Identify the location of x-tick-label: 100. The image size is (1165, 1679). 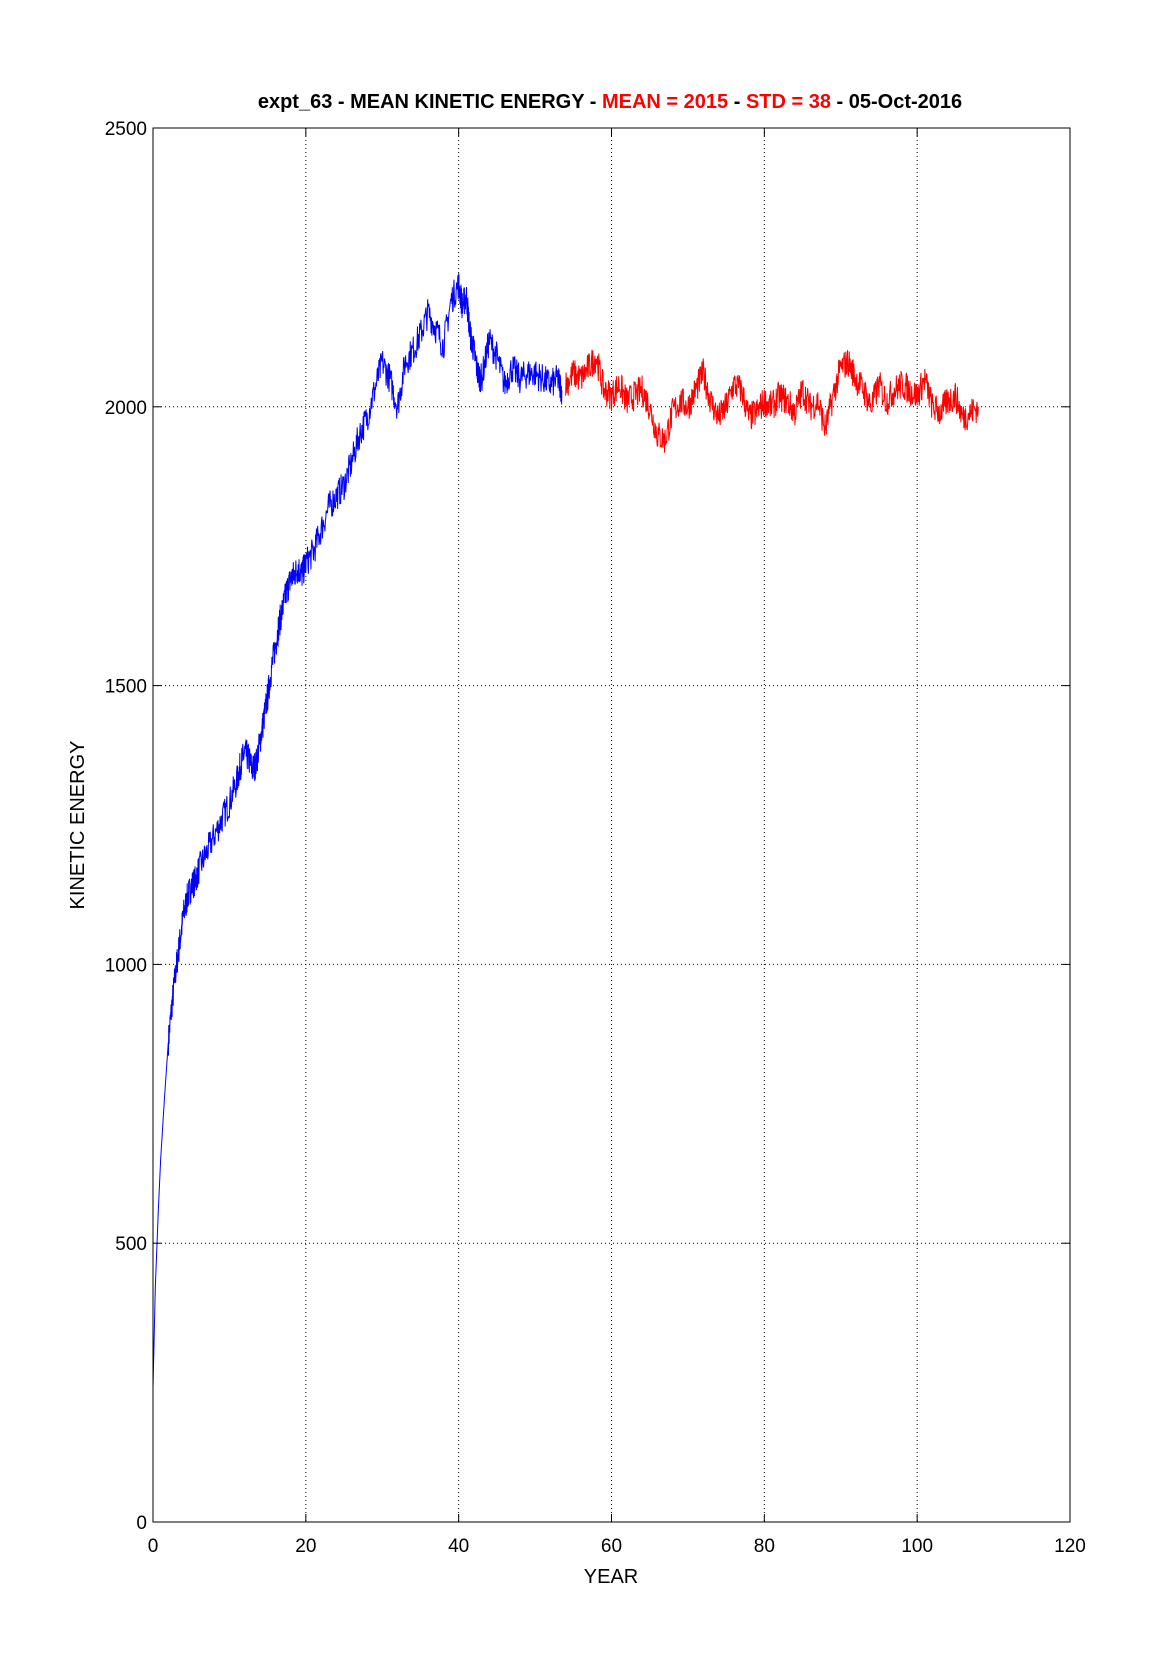
(917, 1546).